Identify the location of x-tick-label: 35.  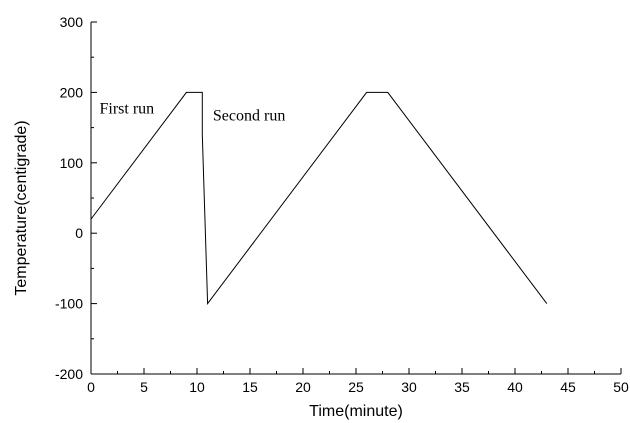
(462, 387).